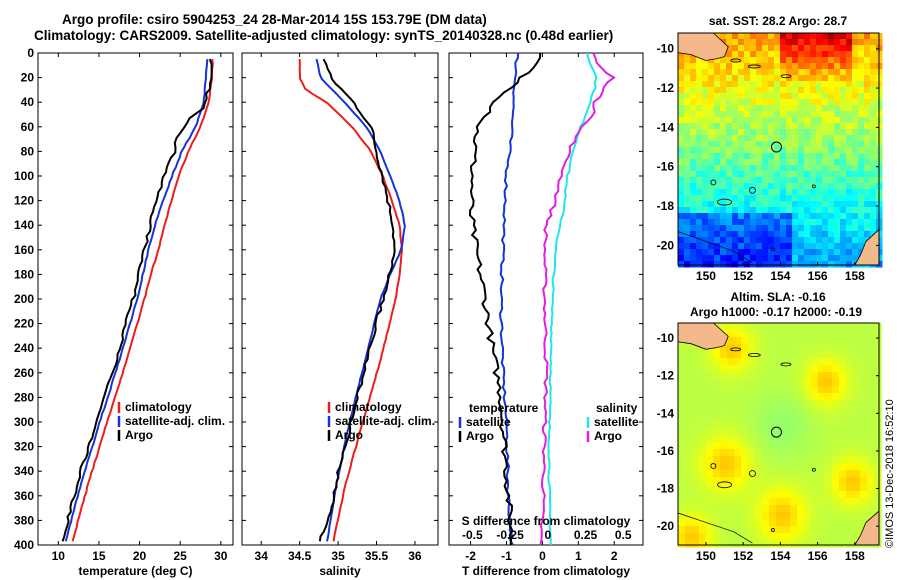  I want to click on y-tick-label: 0, so click(30, 53).